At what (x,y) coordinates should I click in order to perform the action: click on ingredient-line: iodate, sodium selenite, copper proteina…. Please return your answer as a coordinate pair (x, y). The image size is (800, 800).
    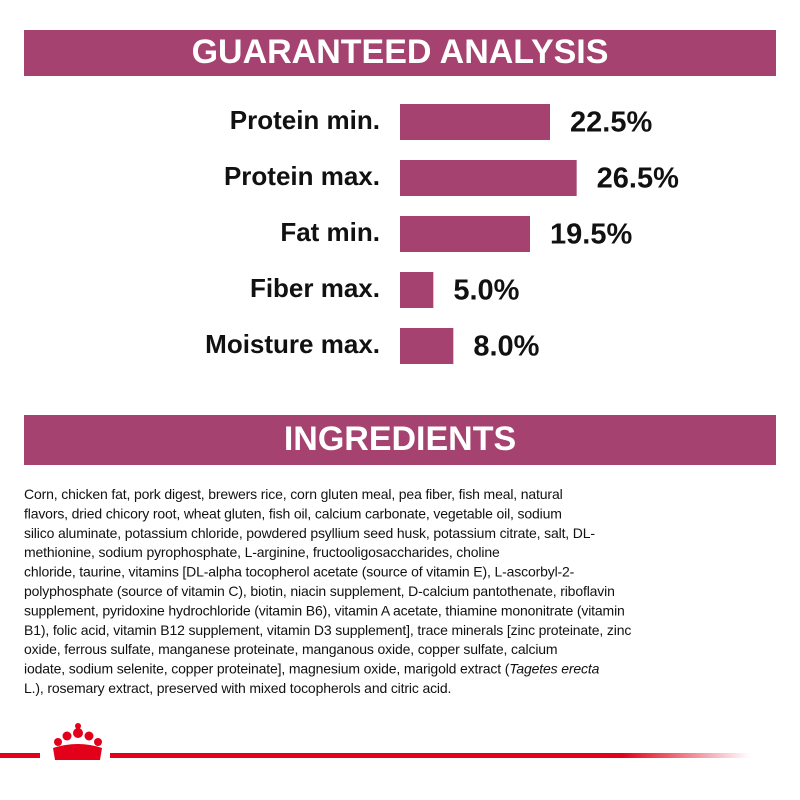
    Looking at the image, I should click on (312, 669).